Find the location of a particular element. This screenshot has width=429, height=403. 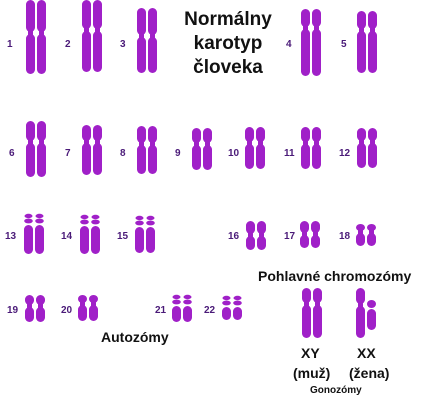

chromosome-2-right-p-arm is located at coordinates (97, 14).